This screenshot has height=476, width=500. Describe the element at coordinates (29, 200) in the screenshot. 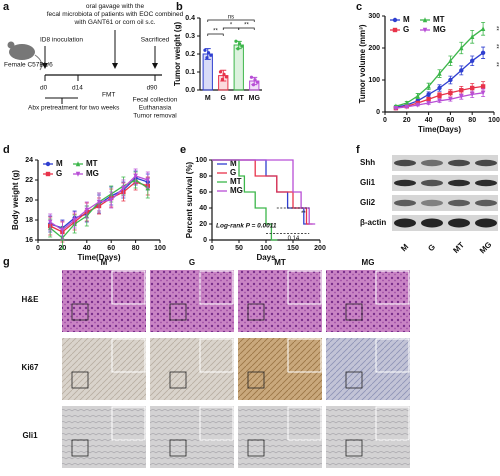

I see `y-tick-label: 20` at that location.